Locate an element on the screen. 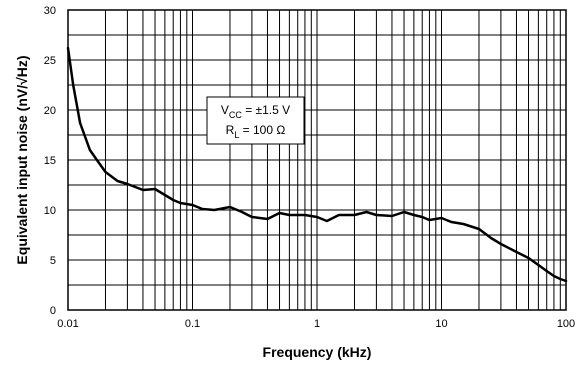 This screenshot has width=584, height=365. vcc-value: = ±1.5 V is located at coordinates (266, 110).